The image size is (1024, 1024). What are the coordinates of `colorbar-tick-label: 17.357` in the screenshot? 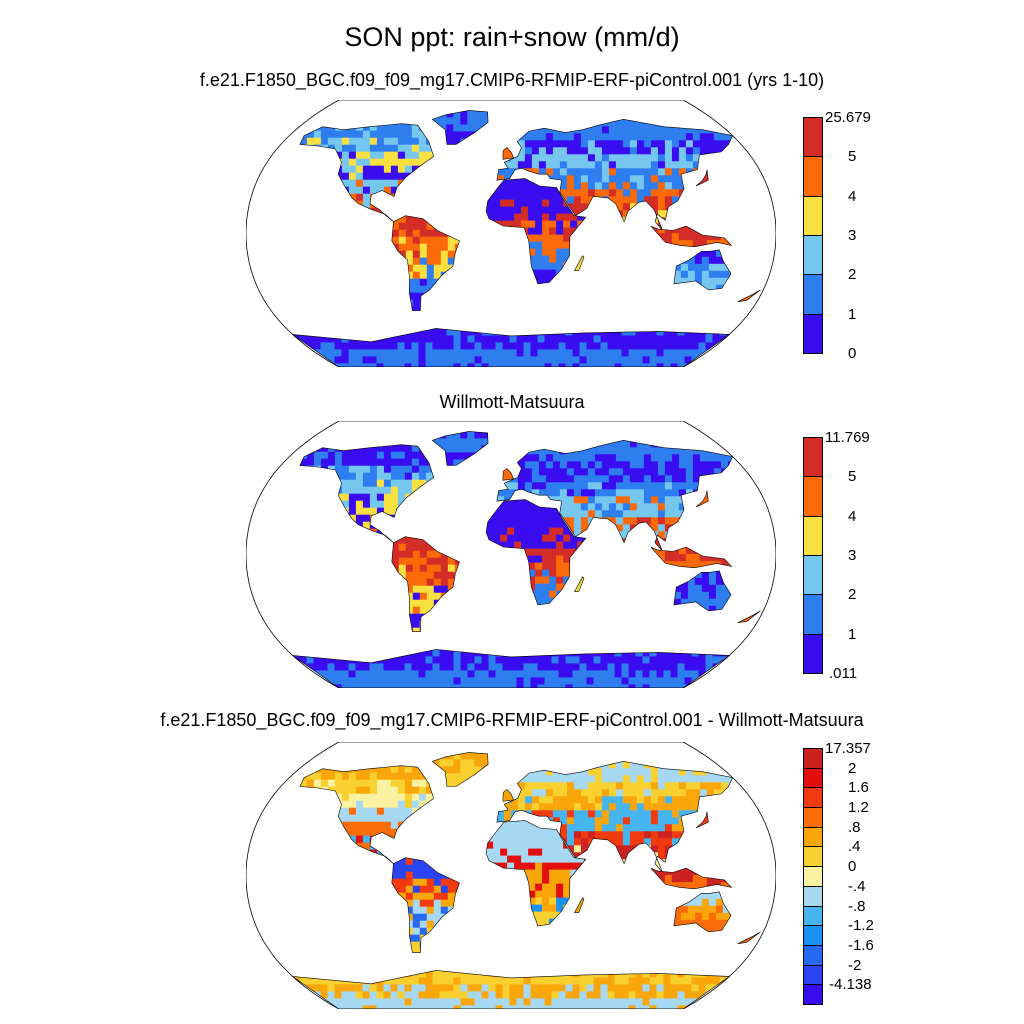 It's located at (848, 748).